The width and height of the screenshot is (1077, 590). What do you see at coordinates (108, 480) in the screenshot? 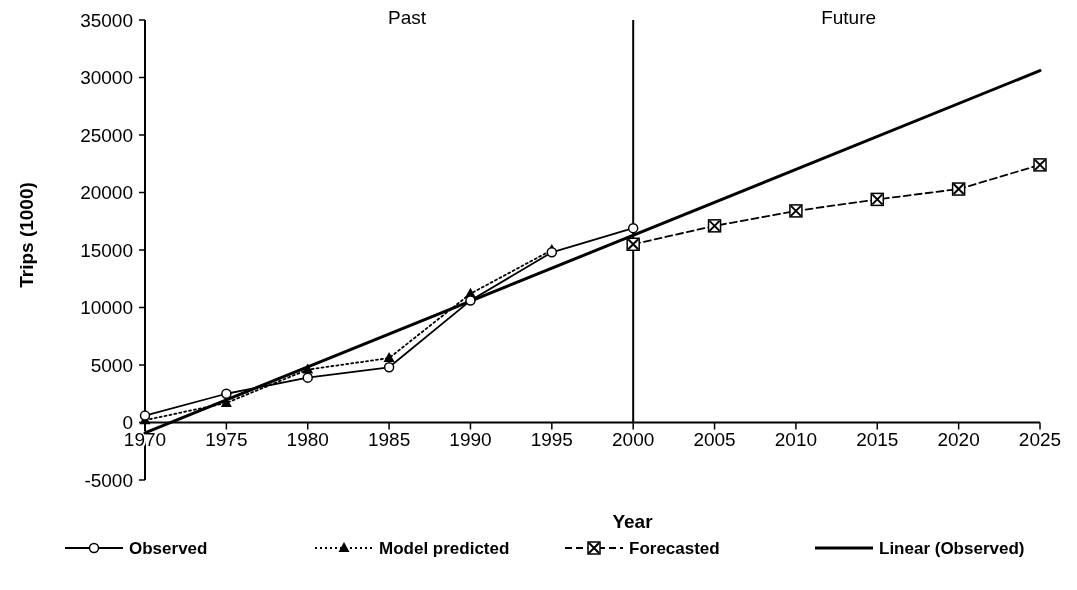
I see `y-tick-label: -5000` at bounding box center [108, 480].